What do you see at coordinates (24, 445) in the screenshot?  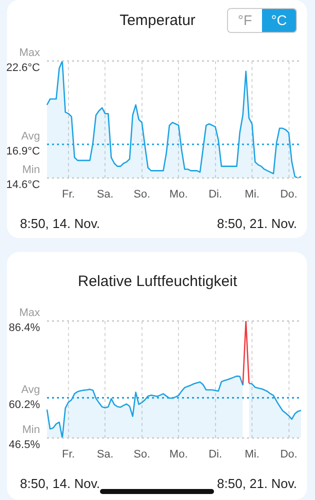 I see `y-tick-label: 46.5%` at bounding box center [24, 445].